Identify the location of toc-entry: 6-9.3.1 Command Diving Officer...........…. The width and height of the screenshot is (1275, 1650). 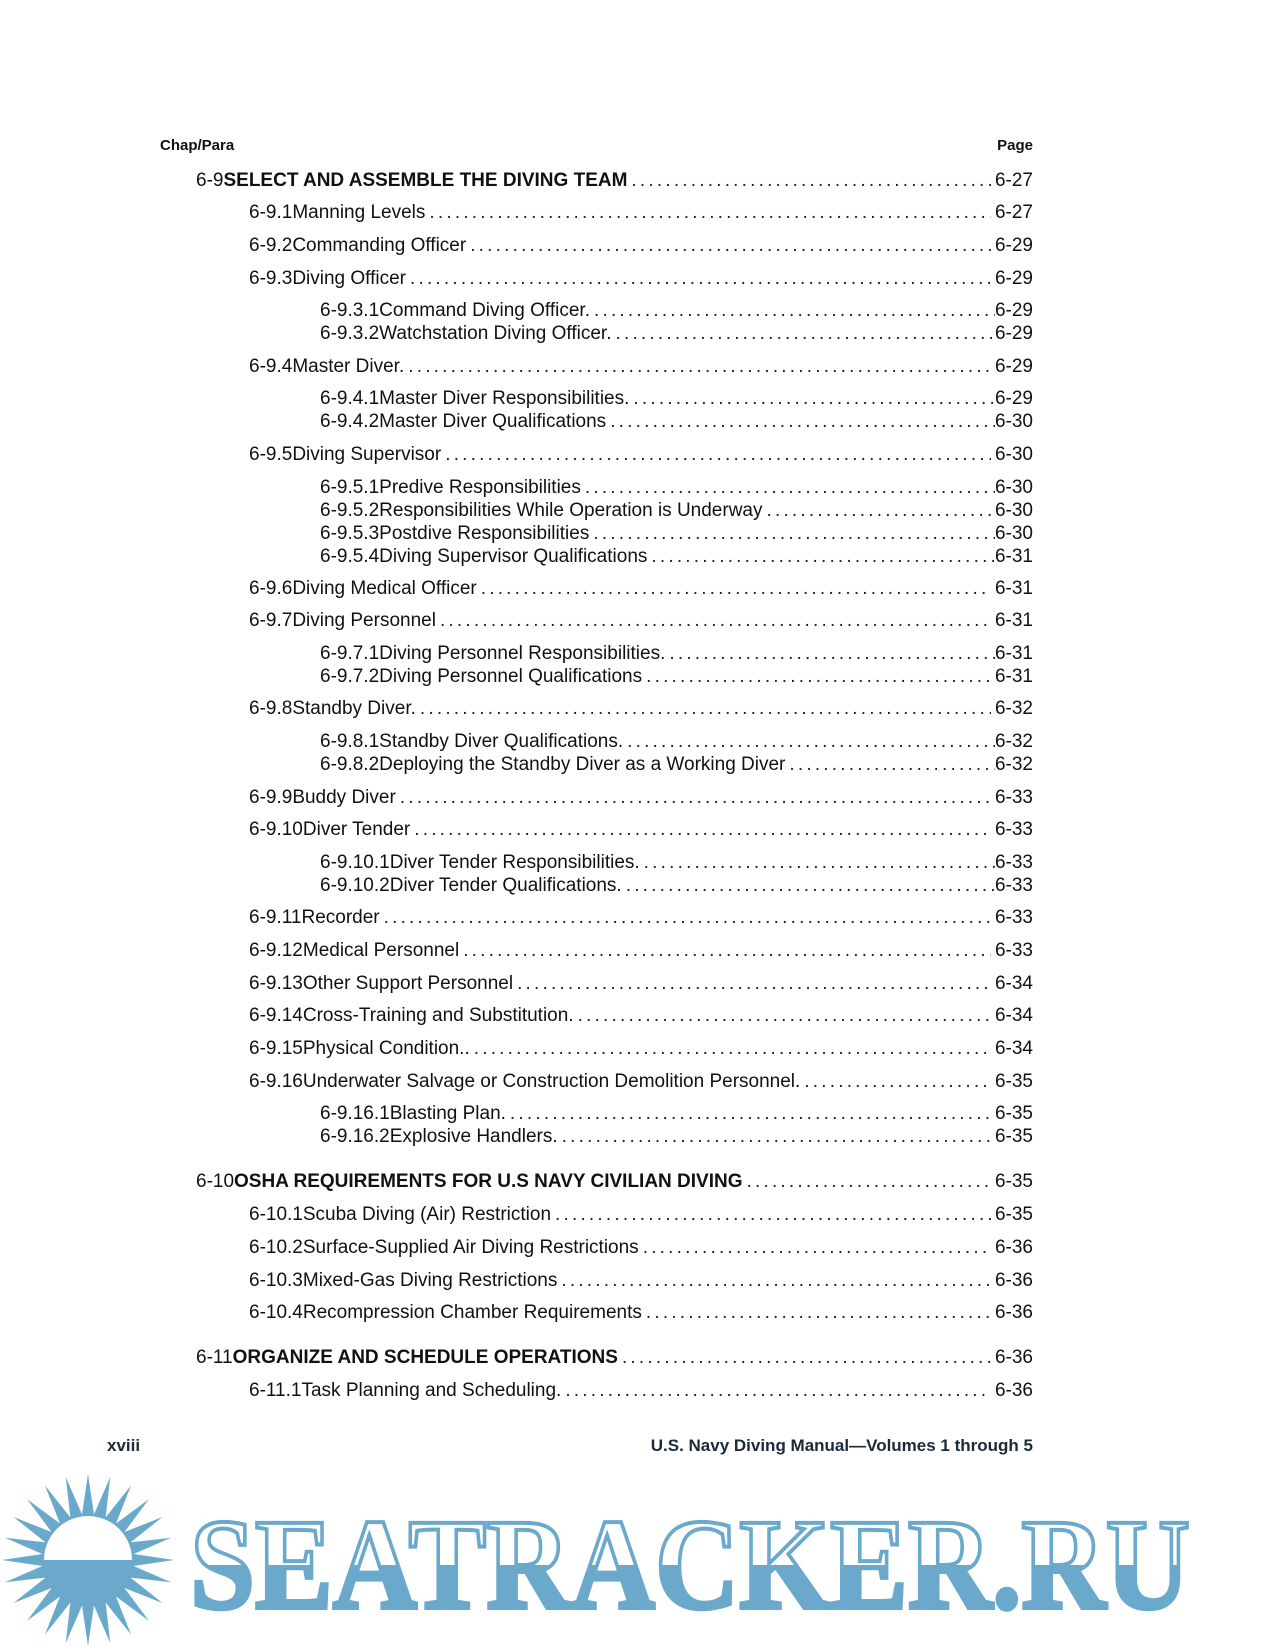
(676, 312).